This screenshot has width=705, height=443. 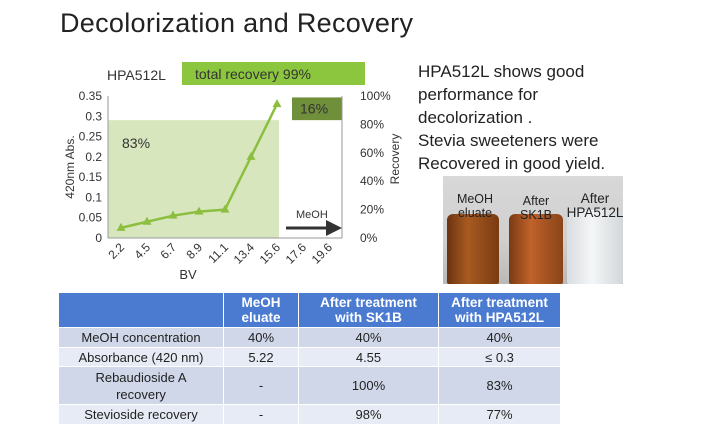 I want to click on header-line: MeOH, so click(x=261, y=302).